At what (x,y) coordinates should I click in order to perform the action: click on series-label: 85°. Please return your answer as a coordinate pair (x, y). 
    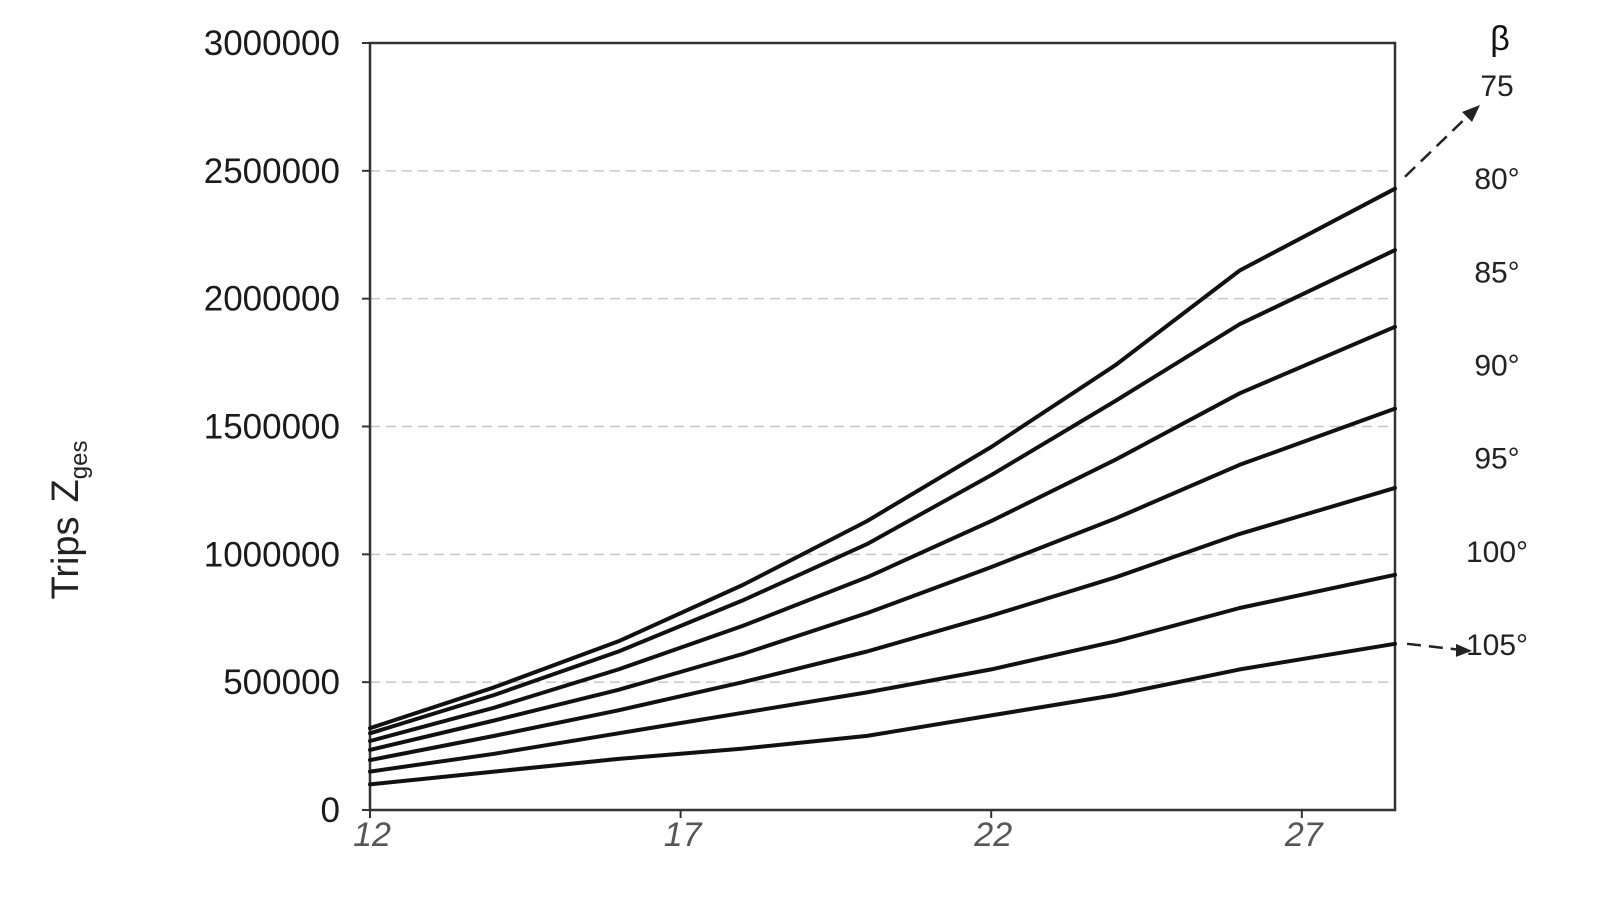
    Looking at the image, I should click on (1496, 272).